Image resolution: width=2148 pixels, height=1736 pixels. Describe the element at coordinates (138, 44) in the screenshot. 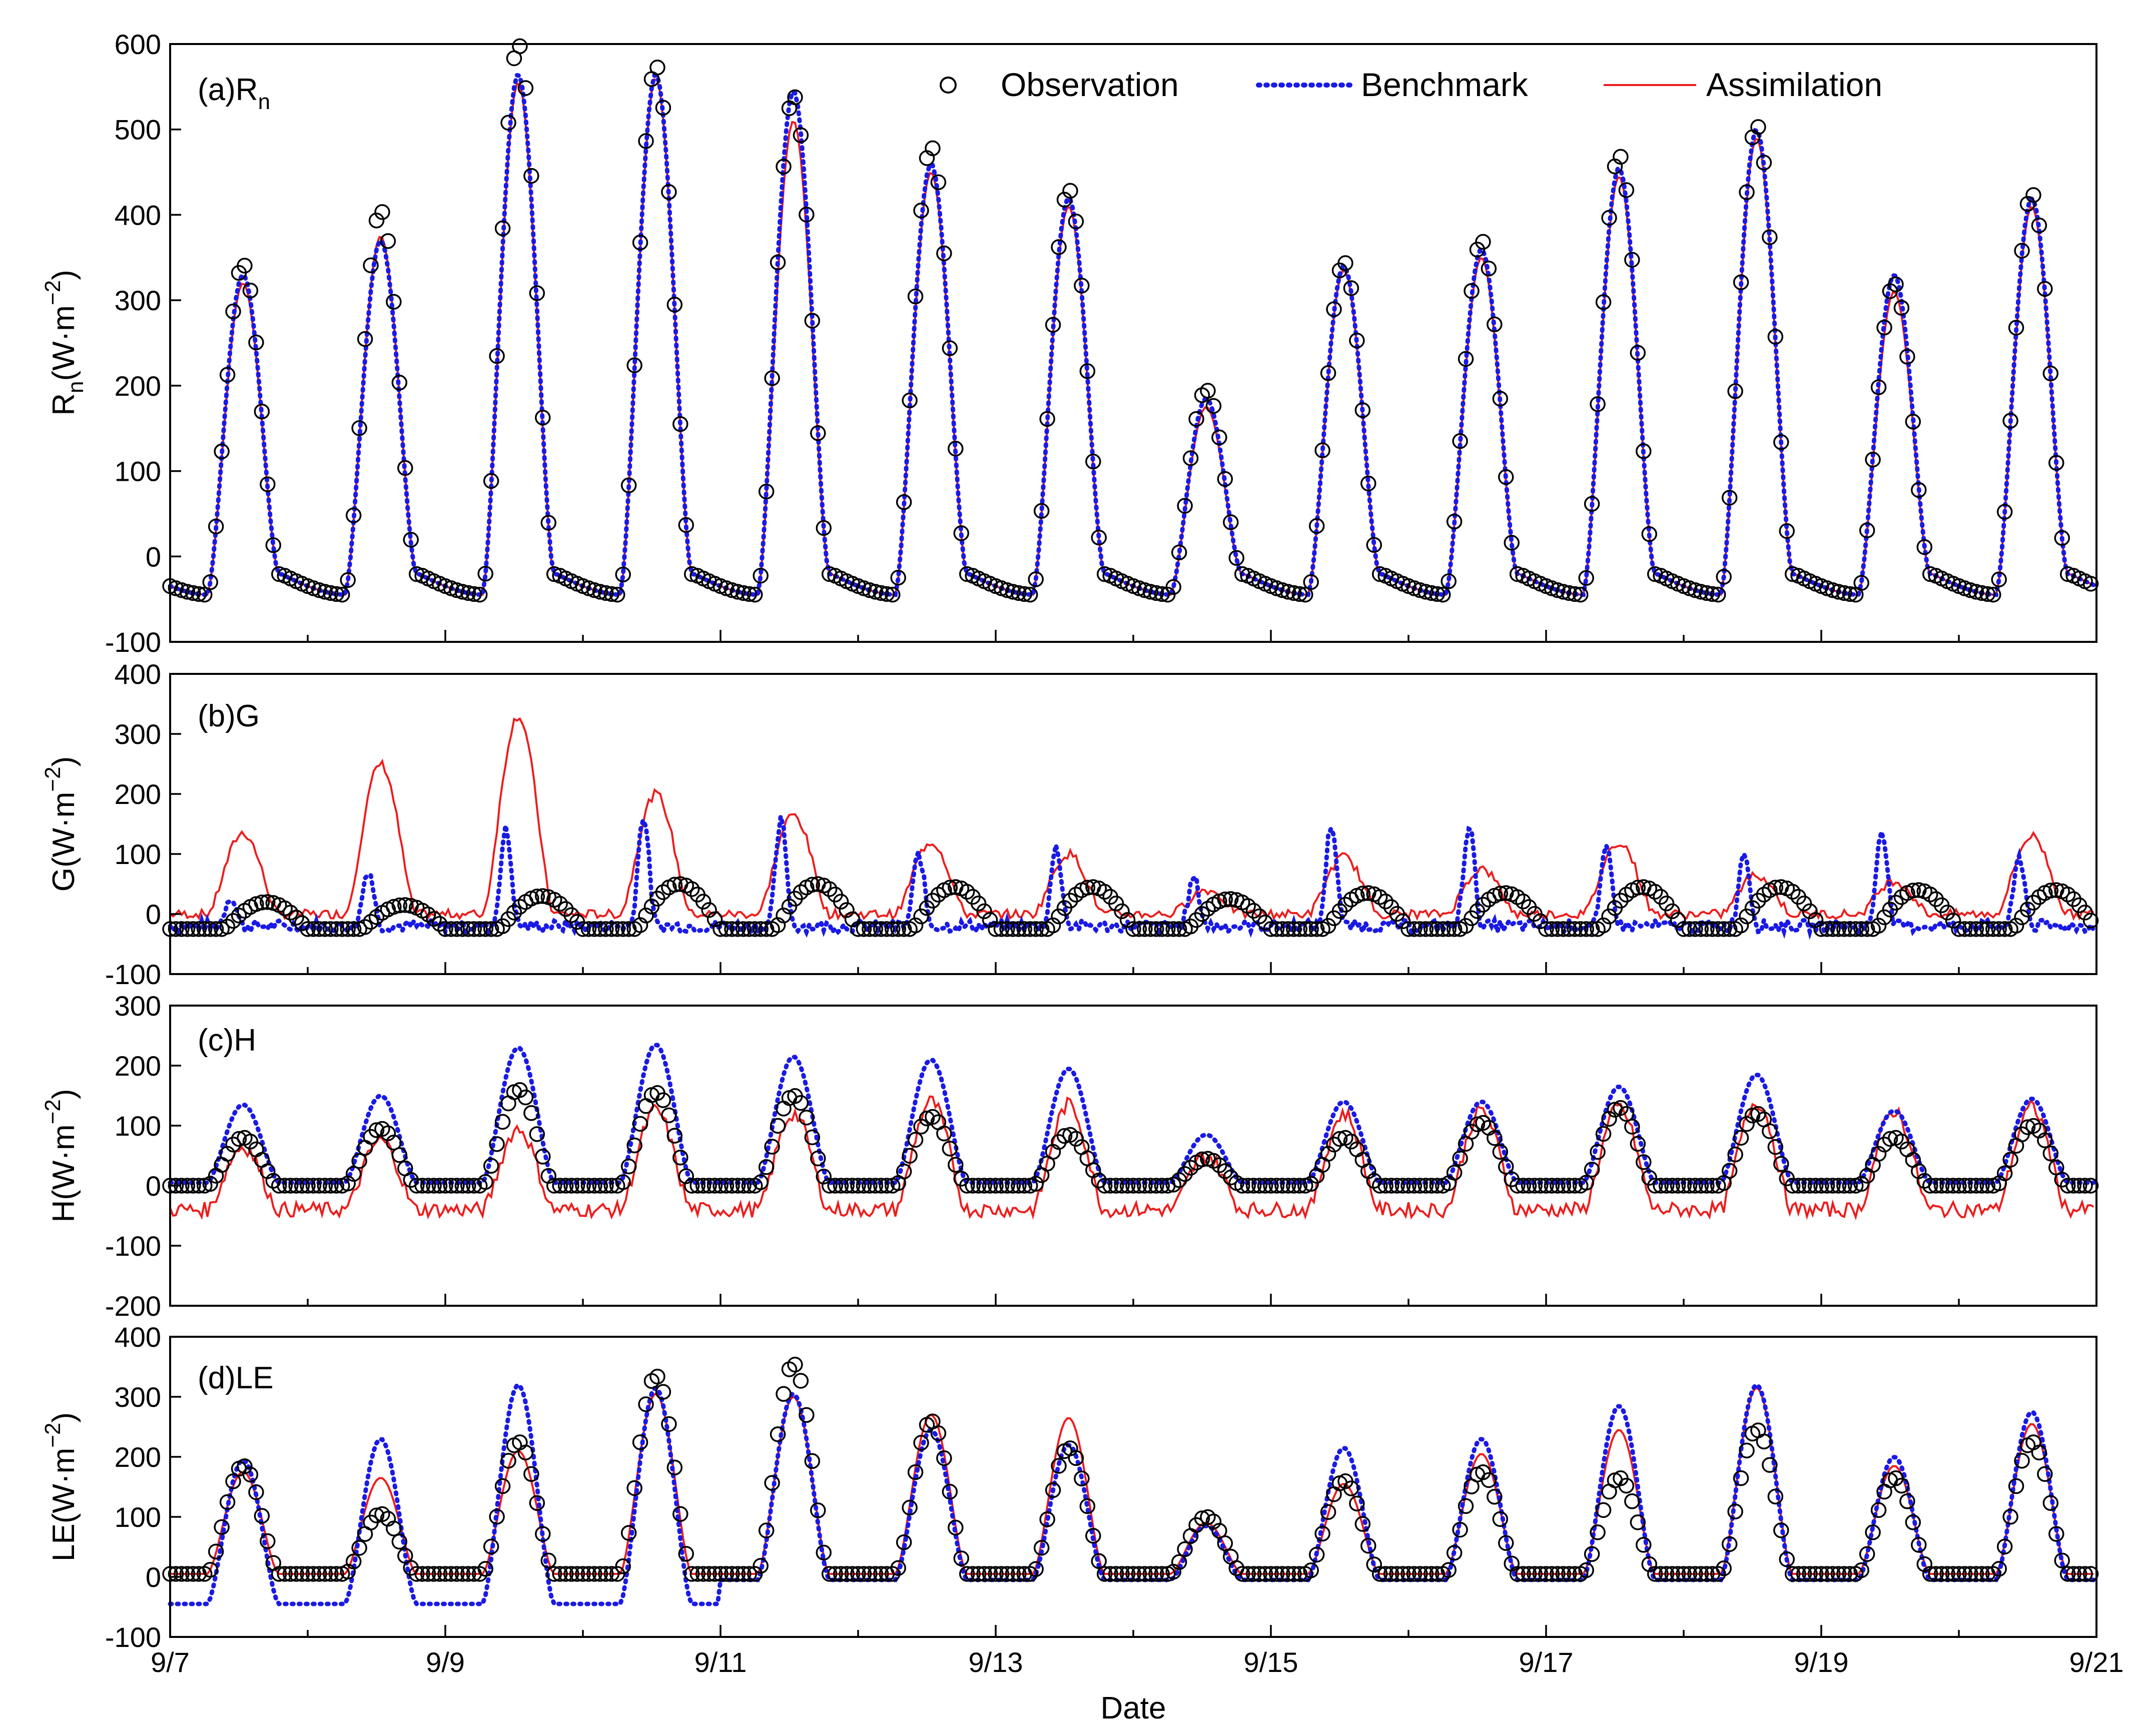

I see `rn-ytick-label: 600` at that location.